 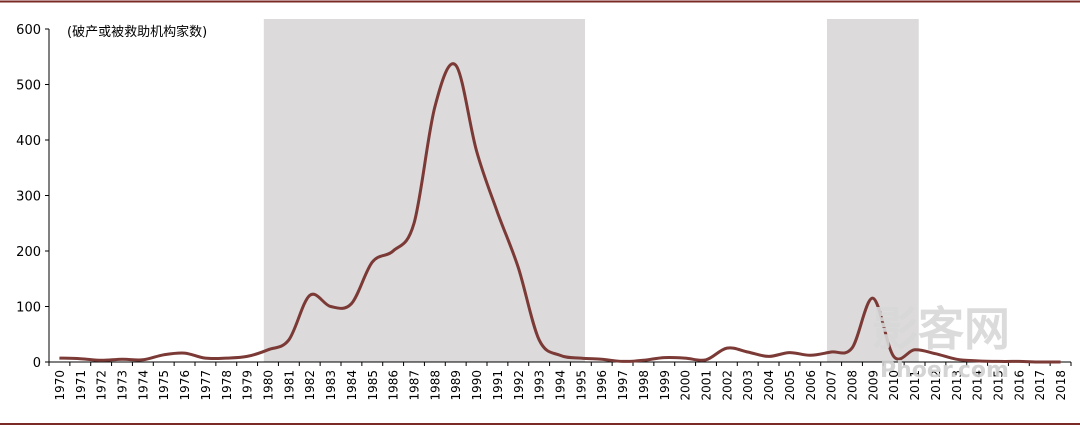 I want to click on y-tick-label: 200, so click(x=28, y=252).